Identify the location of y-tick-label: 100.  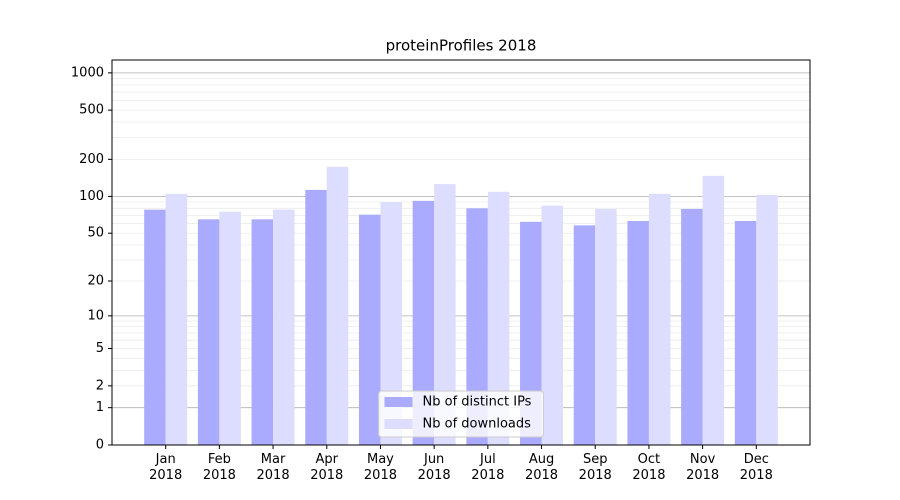
(91, 196).